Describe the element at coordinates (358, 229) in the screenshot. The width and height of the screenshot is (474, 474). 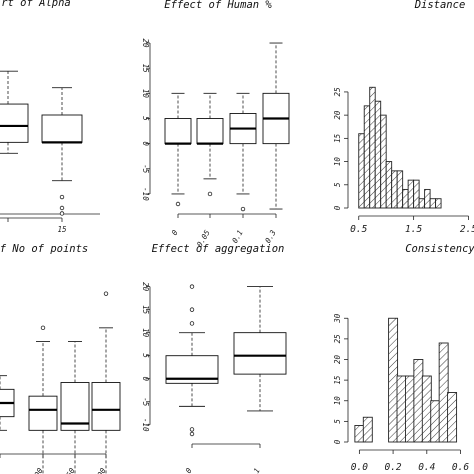
I see `x-tick-label: 0.5` at that location.